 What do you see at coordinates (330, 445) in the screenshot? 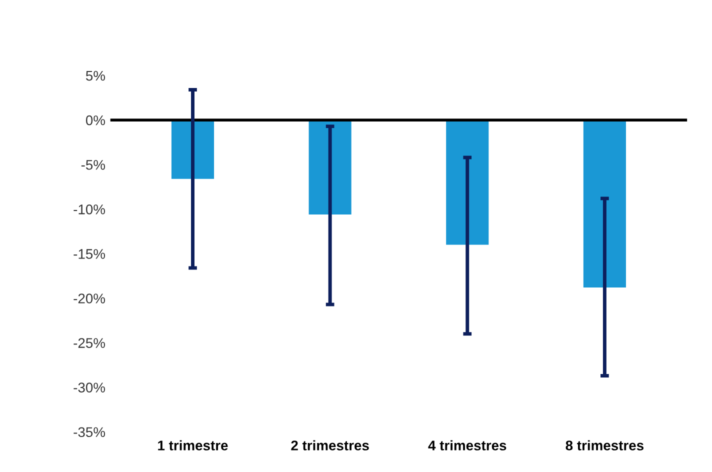
I see `x-tick-label: 2 trimestres` at bounding box center [330, 445].